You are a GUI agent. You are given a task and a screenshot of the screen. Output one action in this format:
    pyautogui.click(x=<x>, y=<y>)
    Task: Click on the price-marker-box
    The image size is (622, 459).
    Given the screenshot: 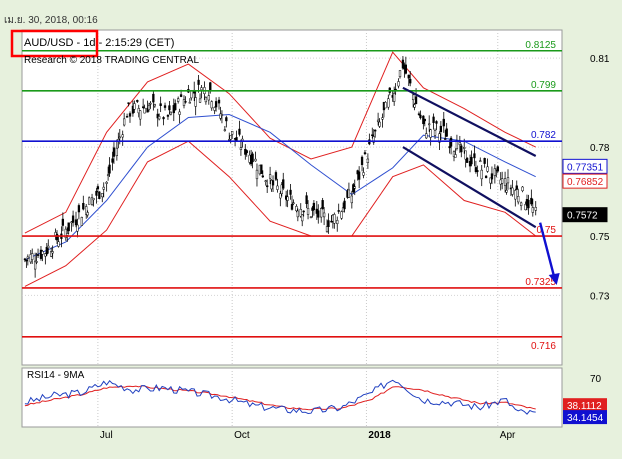 What is the action you would take?
    pyautogui.click(x=585, y=166)
    